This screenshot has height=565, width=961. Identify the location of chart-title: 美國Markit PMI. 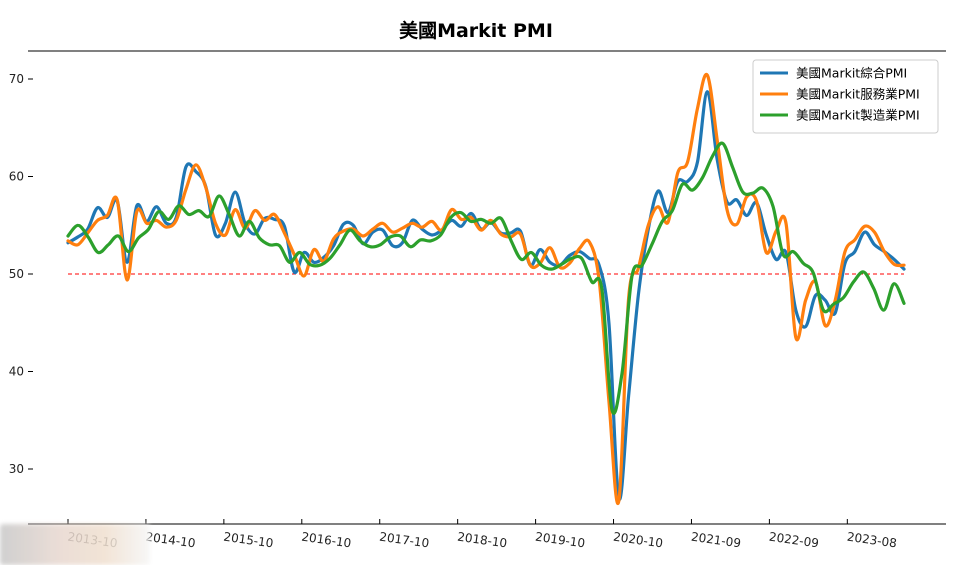
(476, 30).